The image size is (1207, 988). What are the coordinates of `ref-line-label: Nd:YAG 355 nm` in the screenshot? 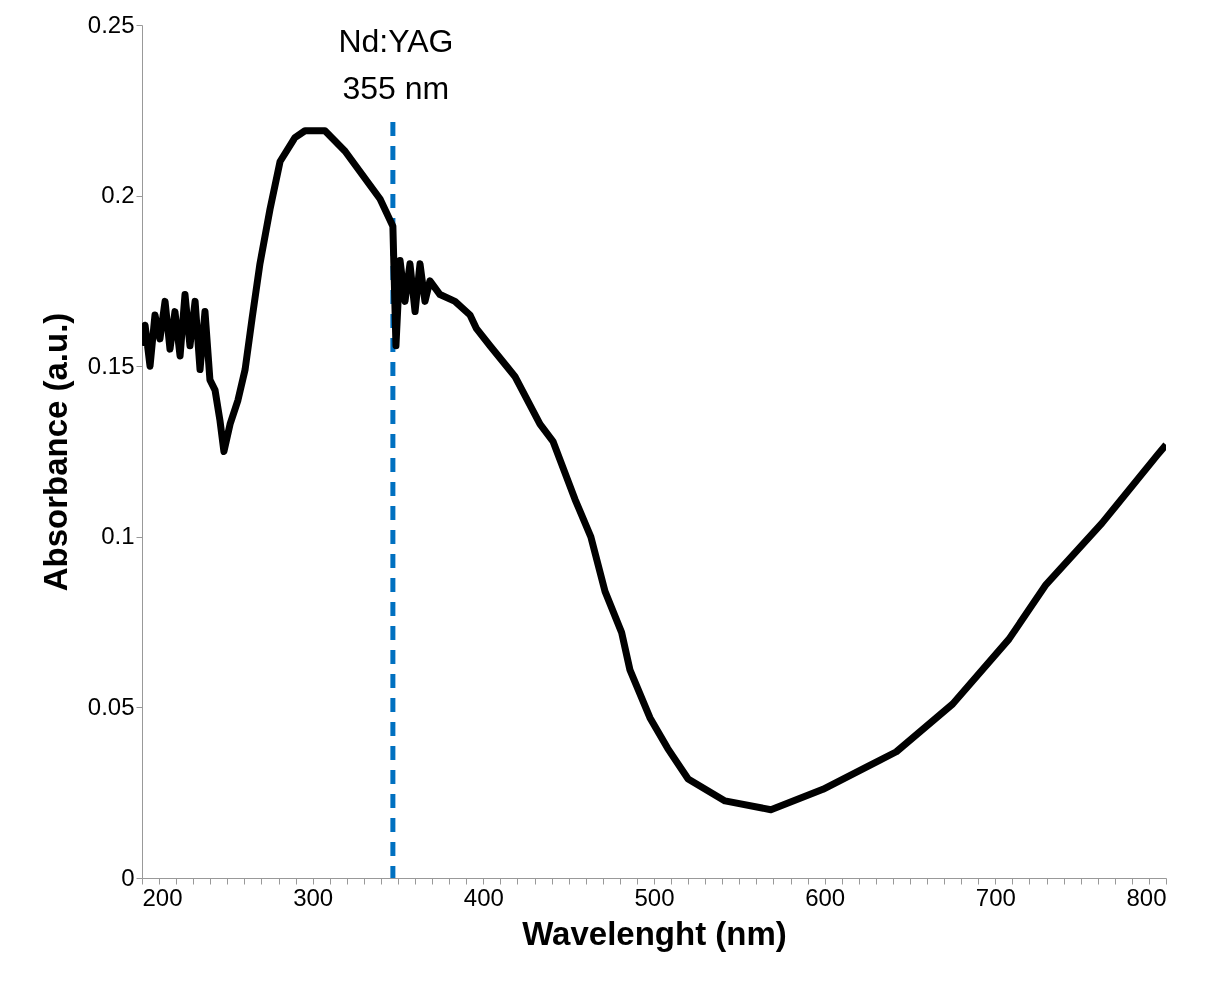 It's located at (396, 64).